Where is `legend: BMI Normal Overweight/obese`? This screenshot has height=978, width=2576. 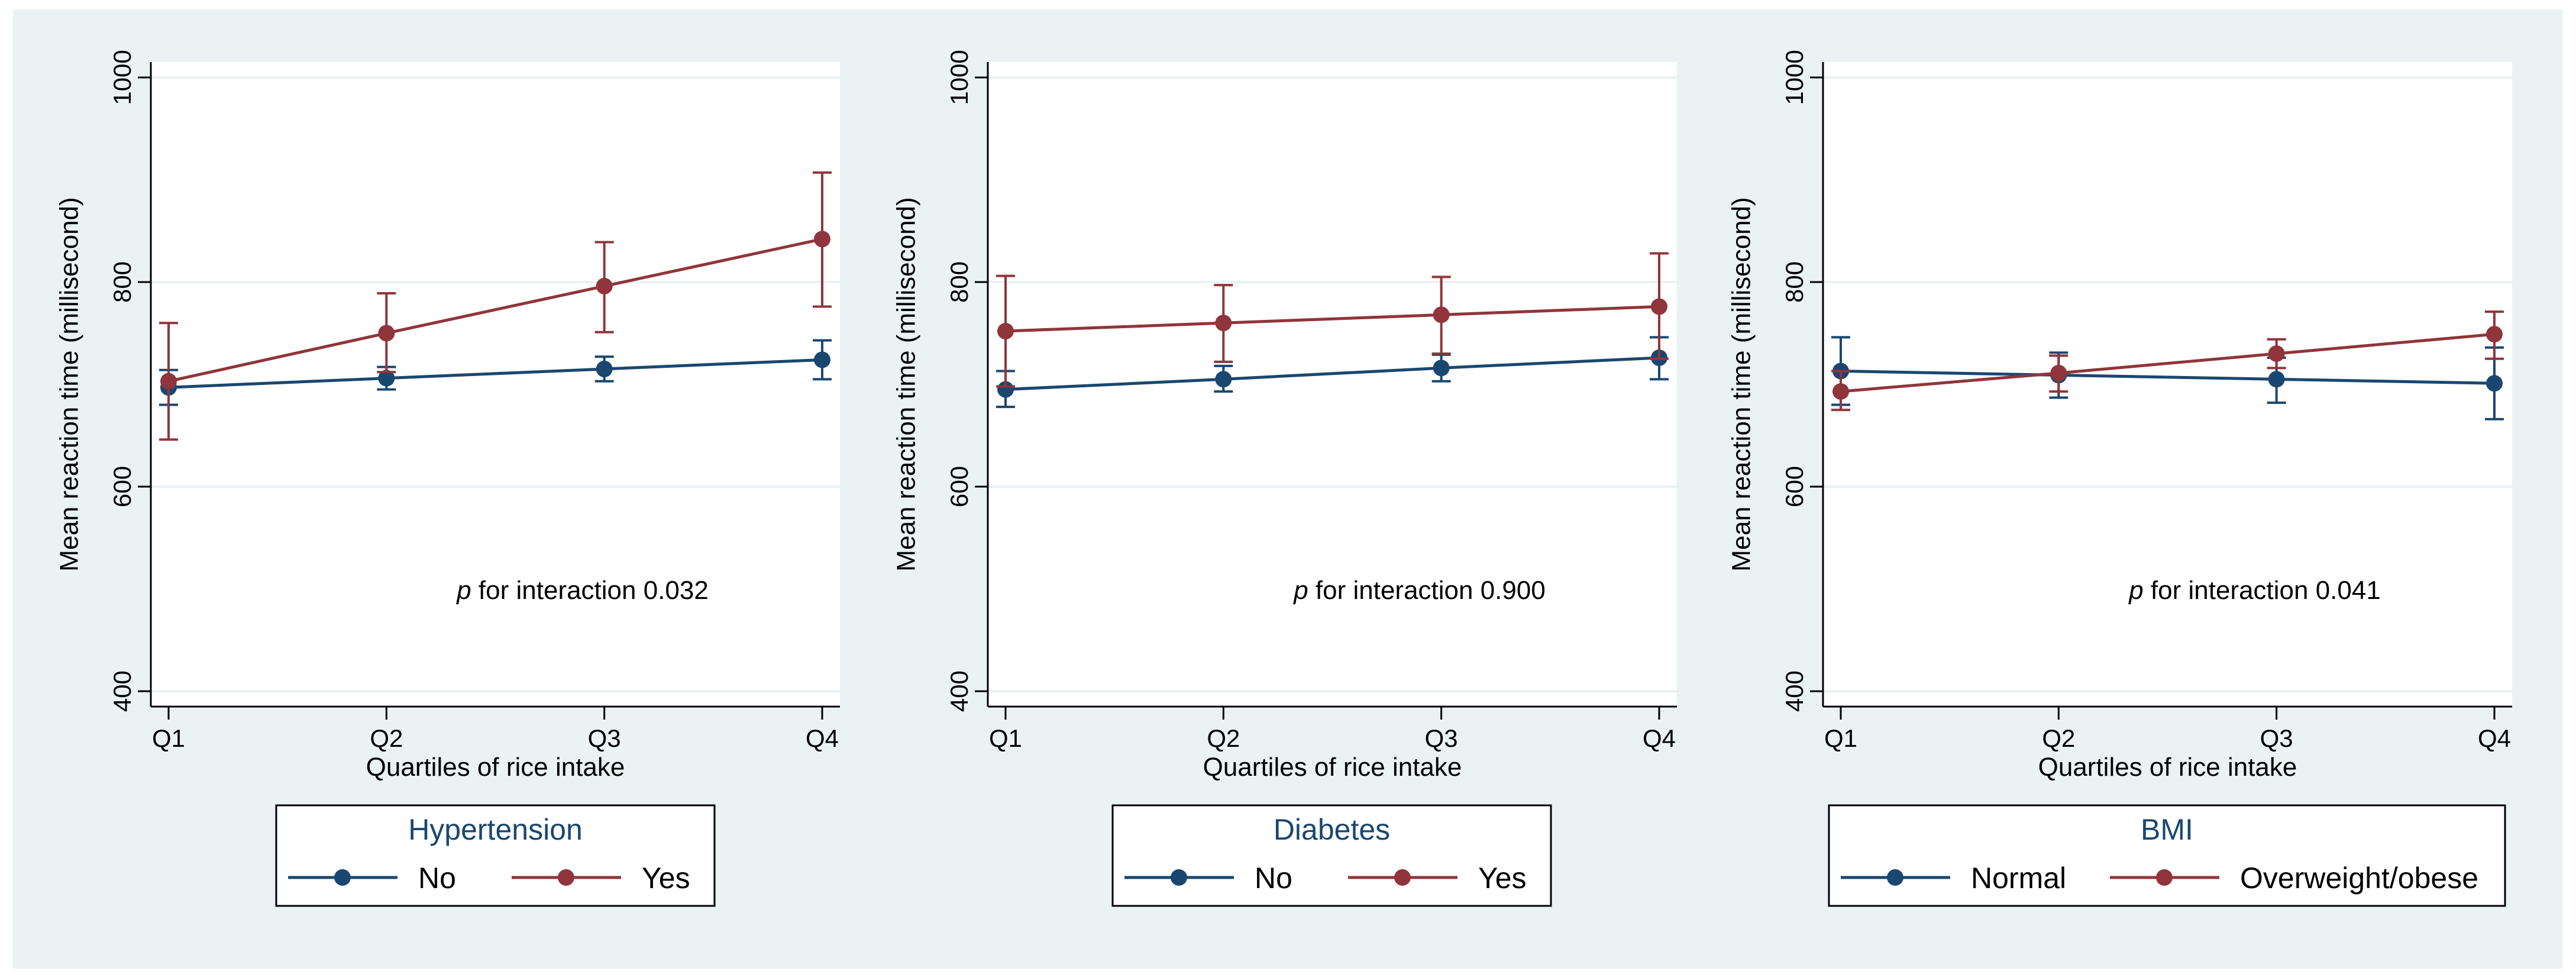 legend: BMI Normal Overweight/obese is located at coordinates (2167, 855).